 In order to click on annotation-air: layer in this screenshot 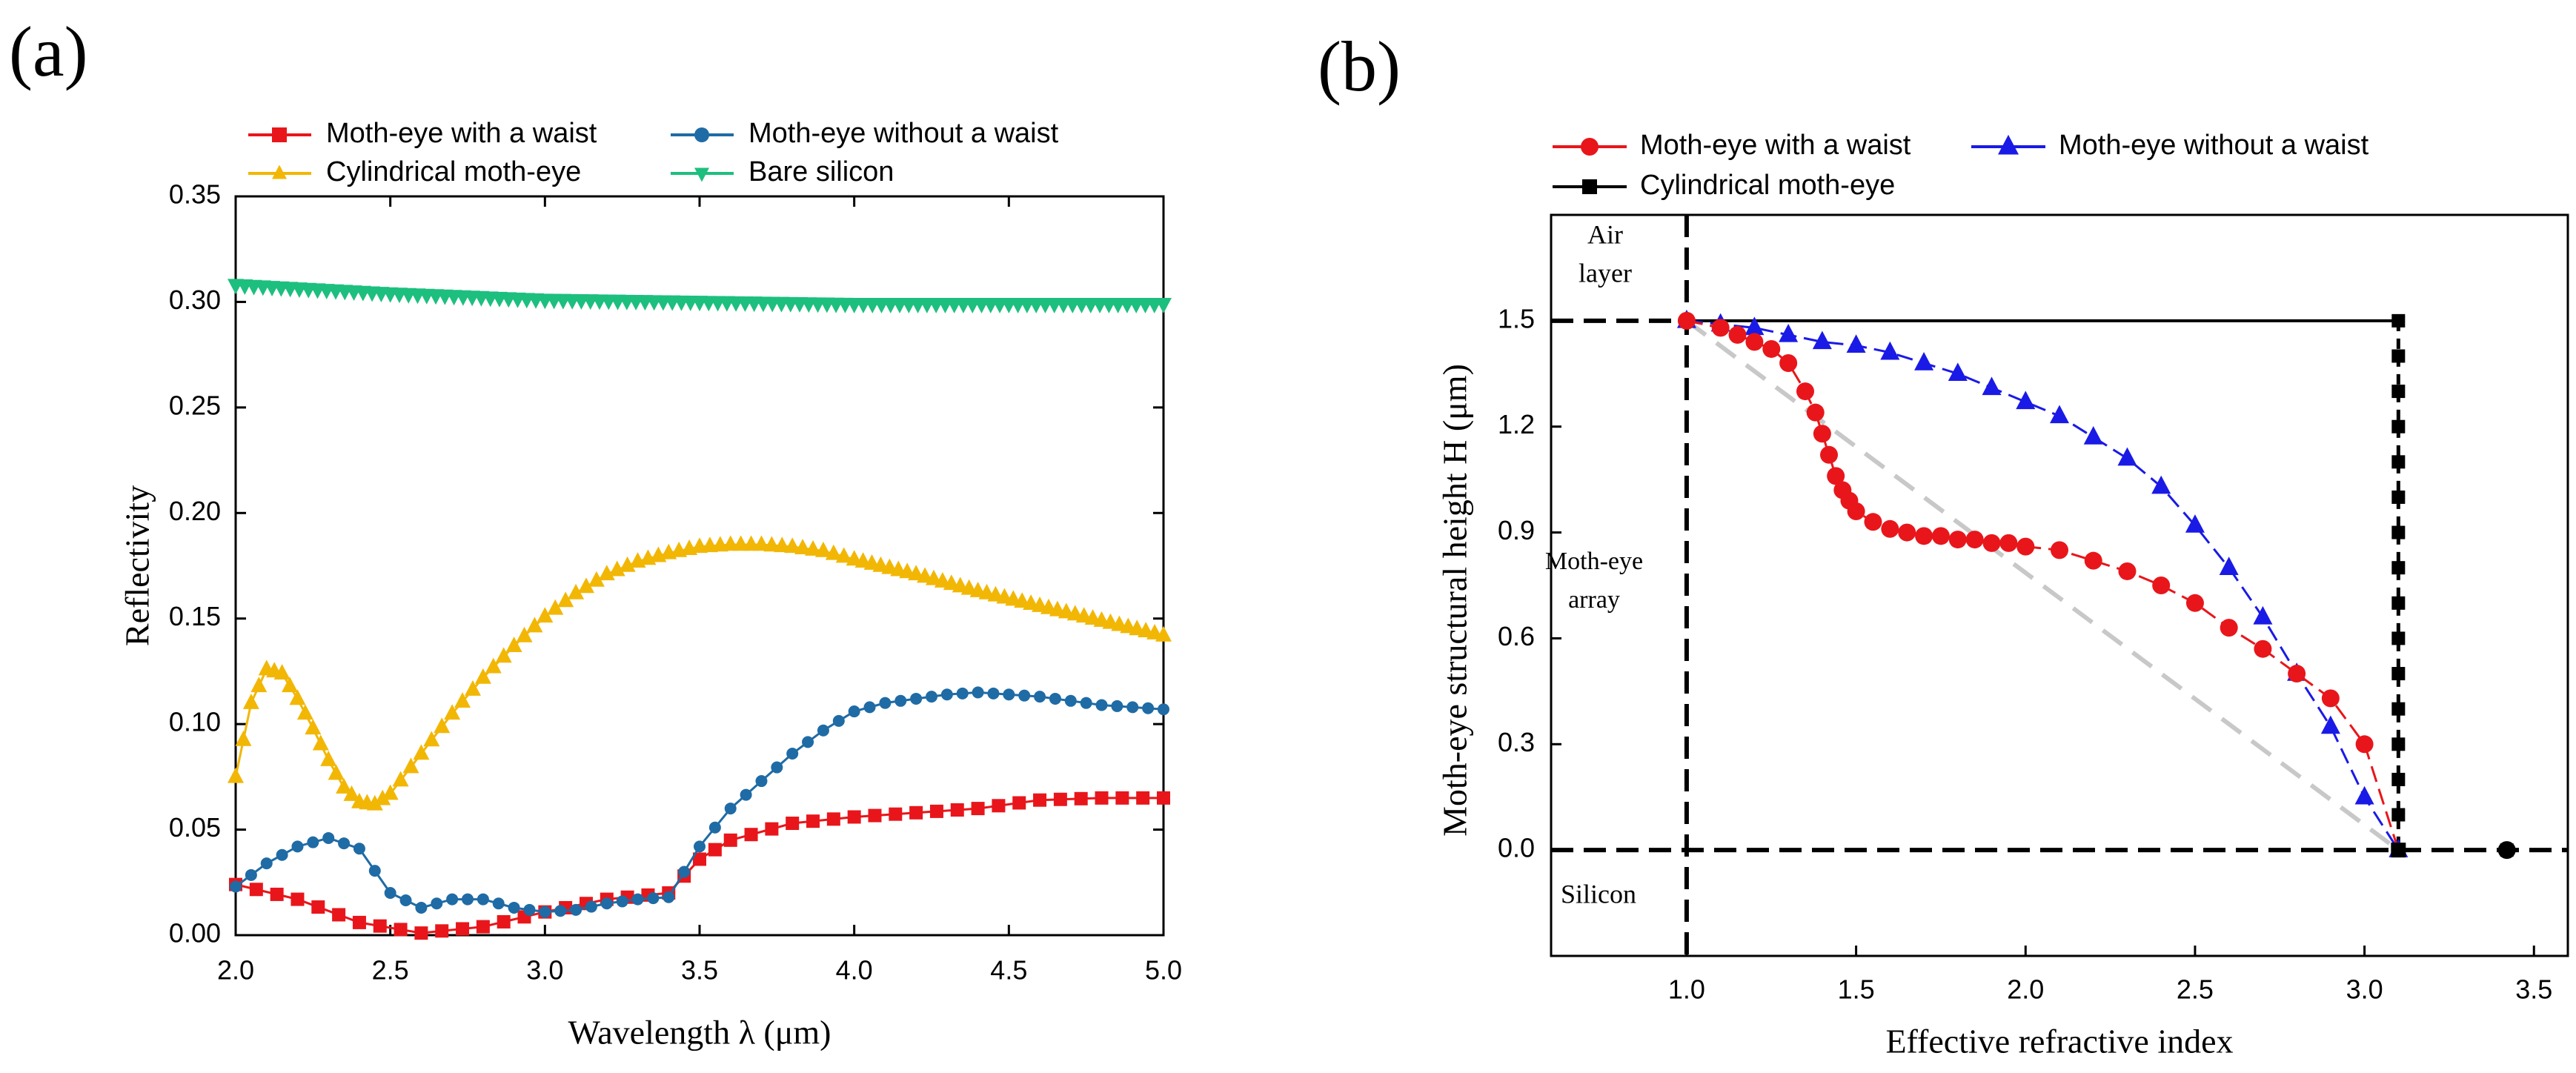, I will do `click(1605, 273)`.